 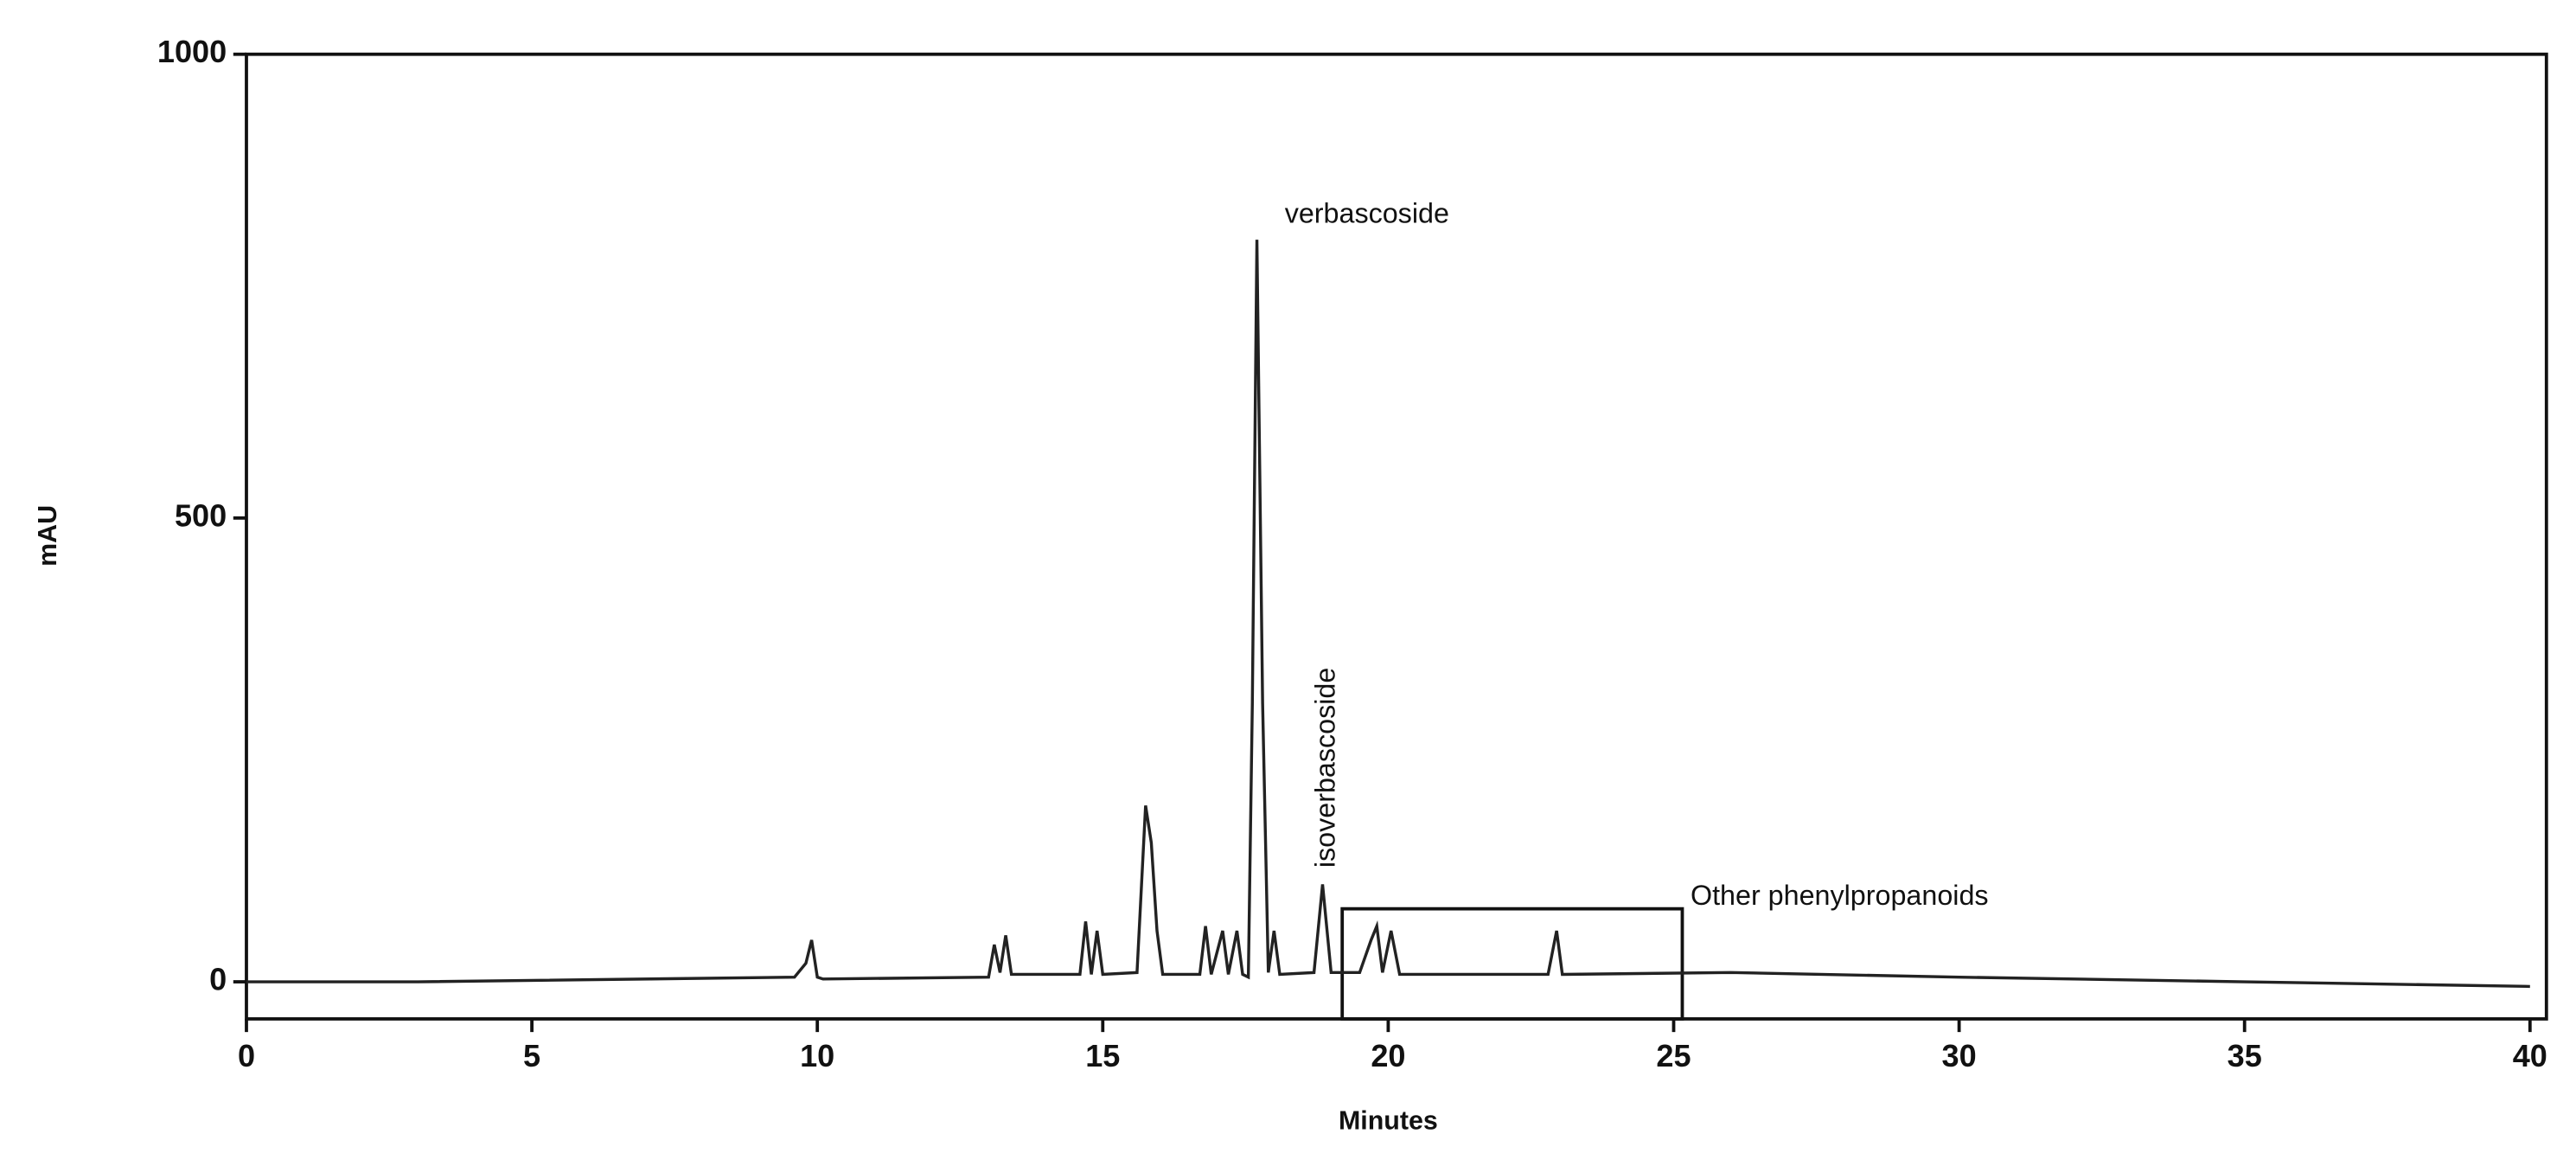 I want to click on x-tick-label: 40, so click(x=2530, y=1055).